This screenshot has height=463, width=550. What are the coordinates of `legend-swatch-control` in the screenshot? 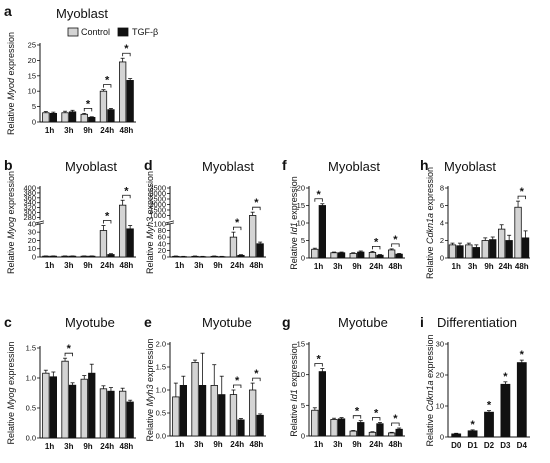 It's located at (73, 32).